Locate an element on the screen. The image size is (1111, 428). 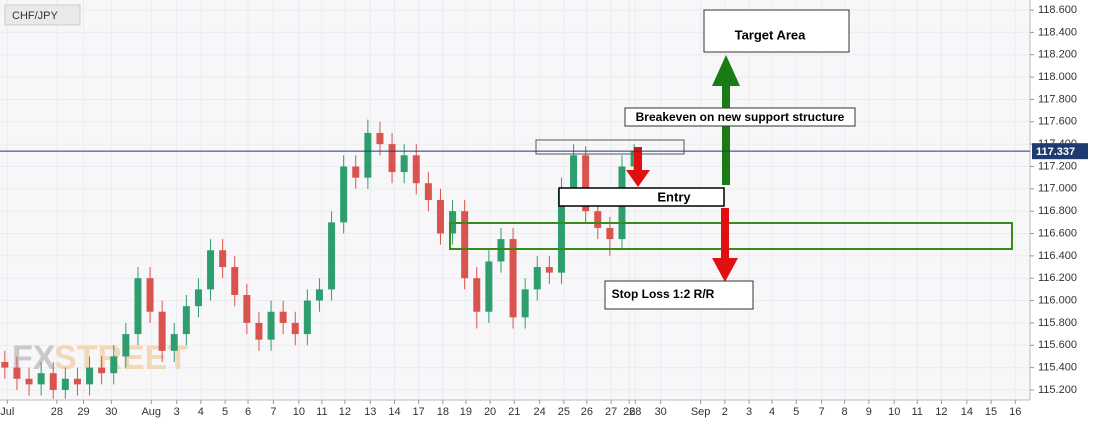
stop-box is located at coordinates (679, 295).